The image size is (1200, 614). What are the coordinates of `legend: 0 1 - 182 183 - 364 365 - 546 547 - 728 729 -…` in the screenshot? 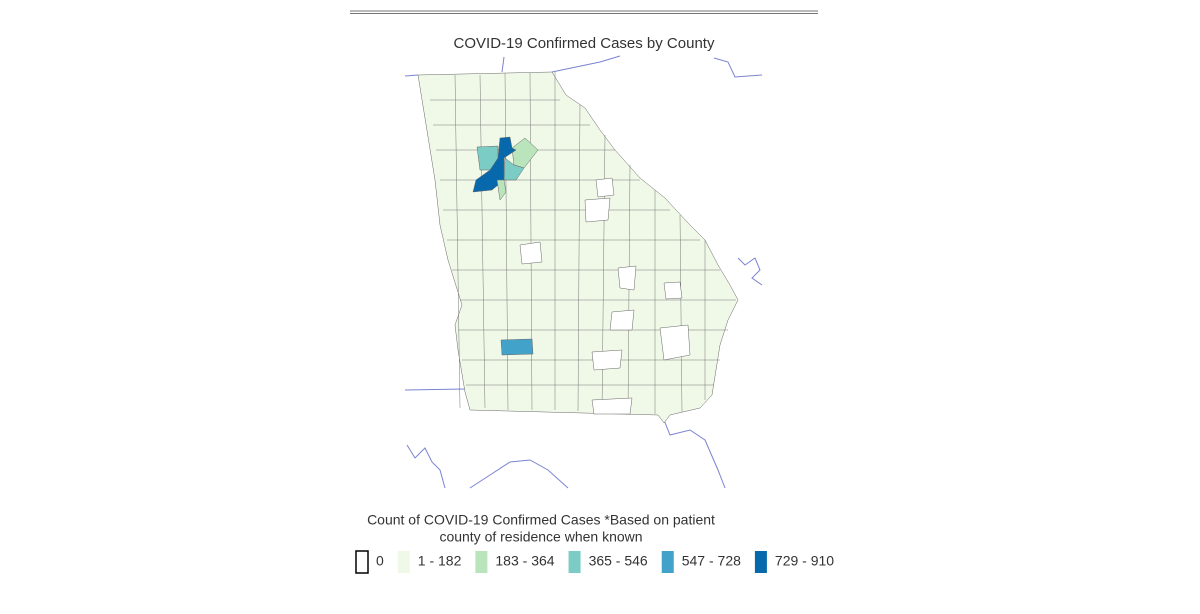 It's located at (594, 562).